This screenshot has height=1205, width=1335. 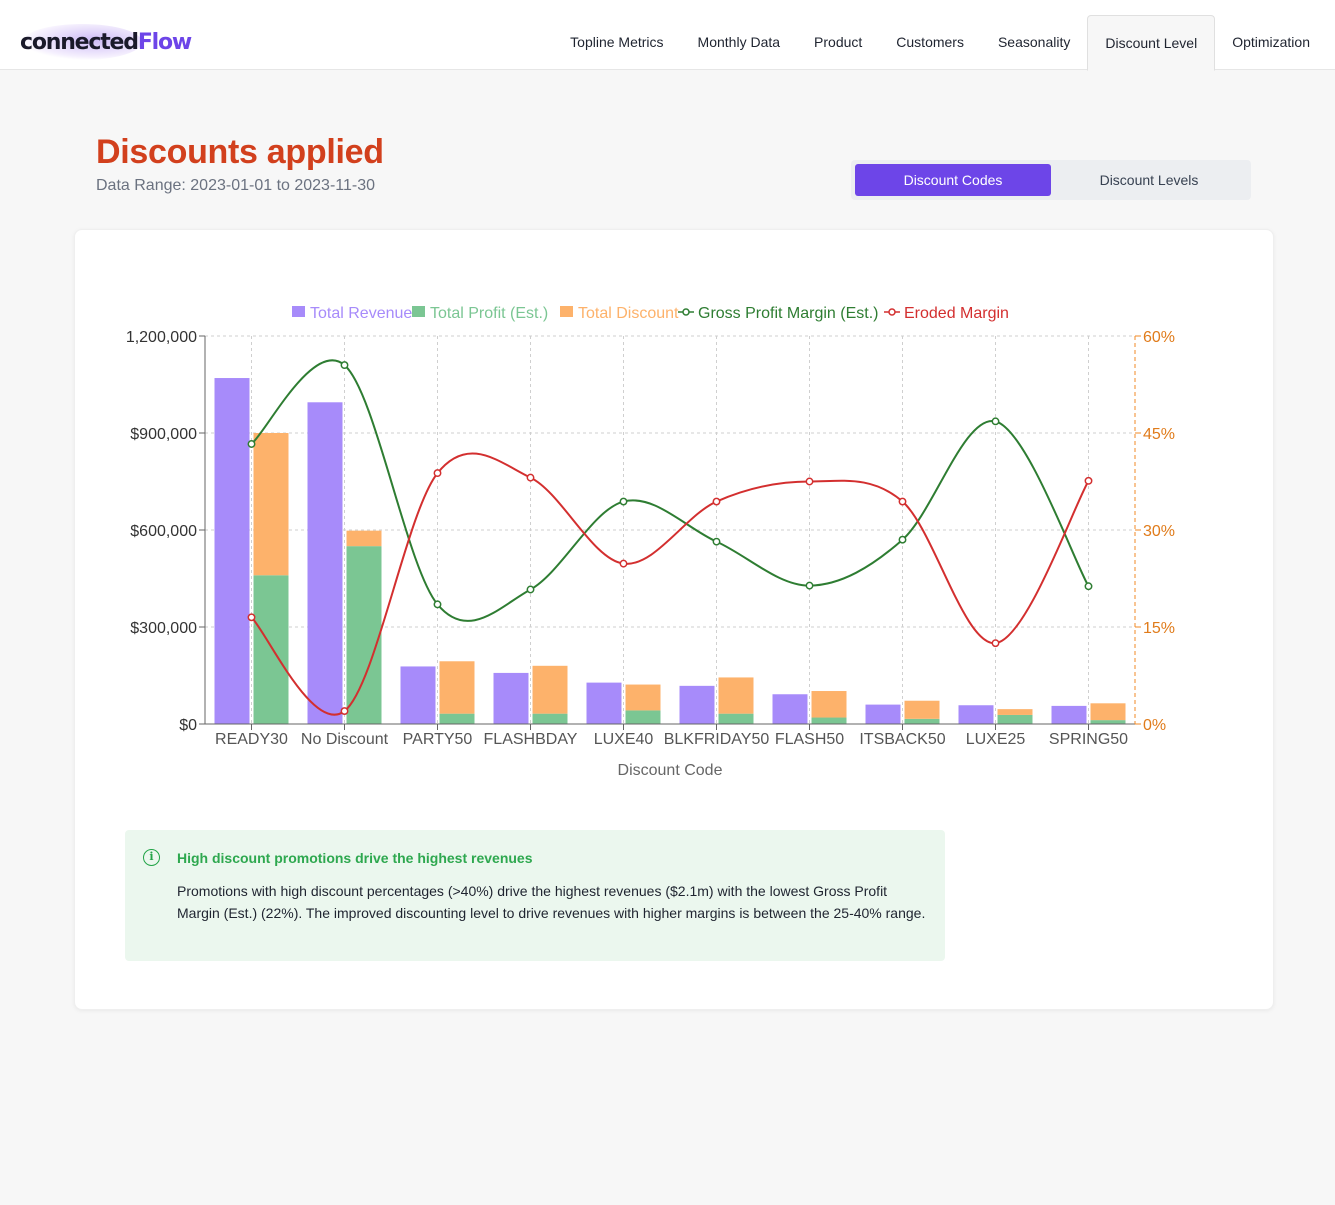 I want to click on eroded-margin-line, so click(x=670, y=584).